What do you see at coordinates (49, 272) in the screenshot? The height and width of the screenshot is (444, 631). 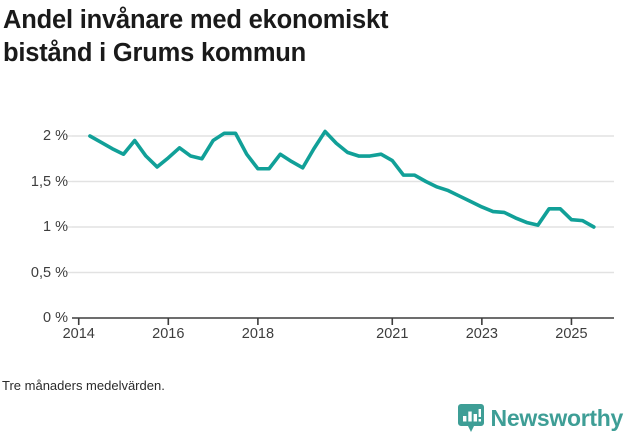 I see `y-tick-label: 0,5 %` at bounding box center [49, 272].